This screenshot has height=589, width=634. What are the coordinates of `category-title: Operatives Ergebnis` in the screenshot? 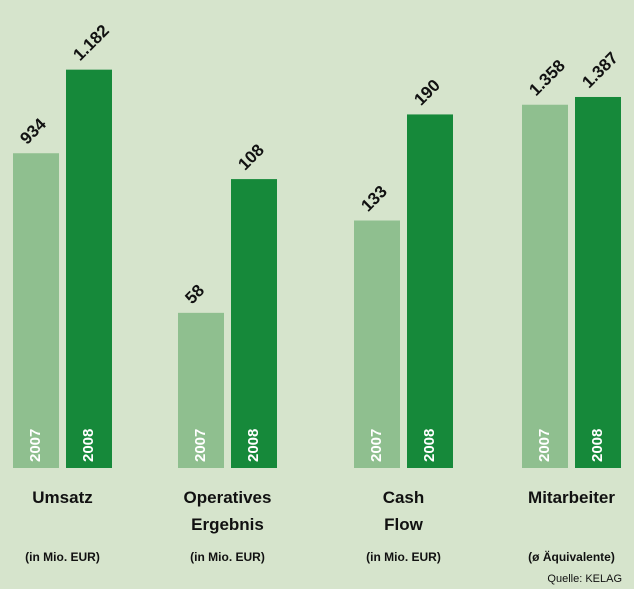 It's located at (227, 511).